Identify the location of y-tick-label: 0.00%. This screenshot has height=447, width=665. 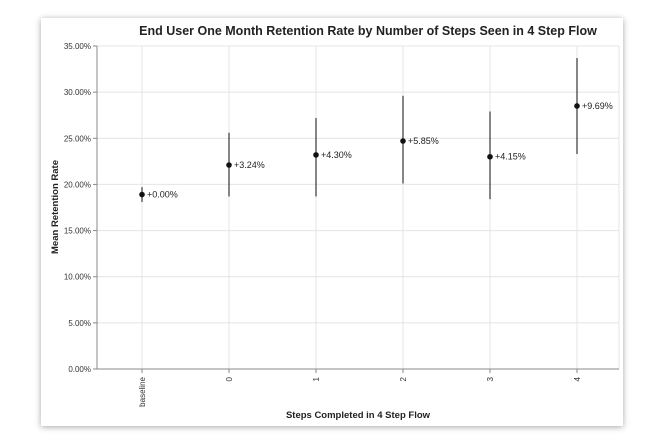
(79, 369).